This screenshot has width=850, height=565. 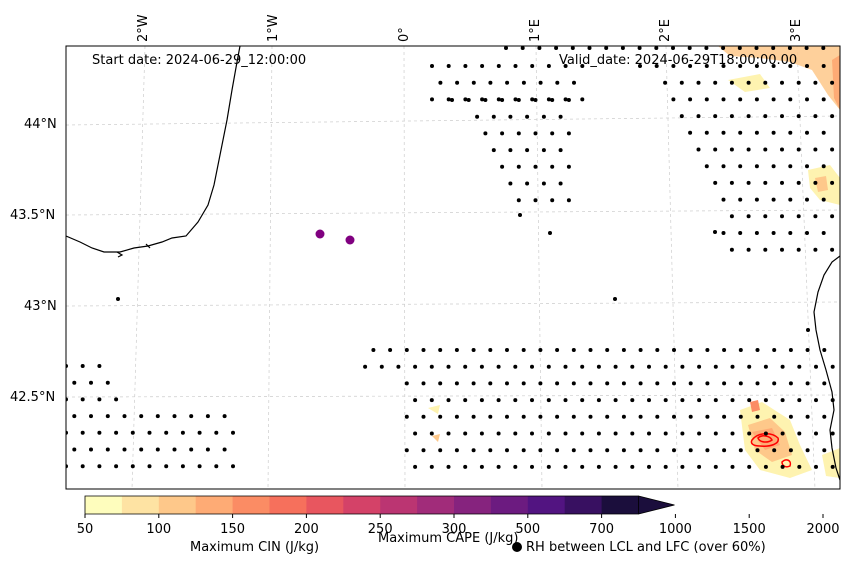 What do you see at coordinates (665, 30) in the screenshot?
I see `lon-label: 2°E` at bounding box center [665, 30].